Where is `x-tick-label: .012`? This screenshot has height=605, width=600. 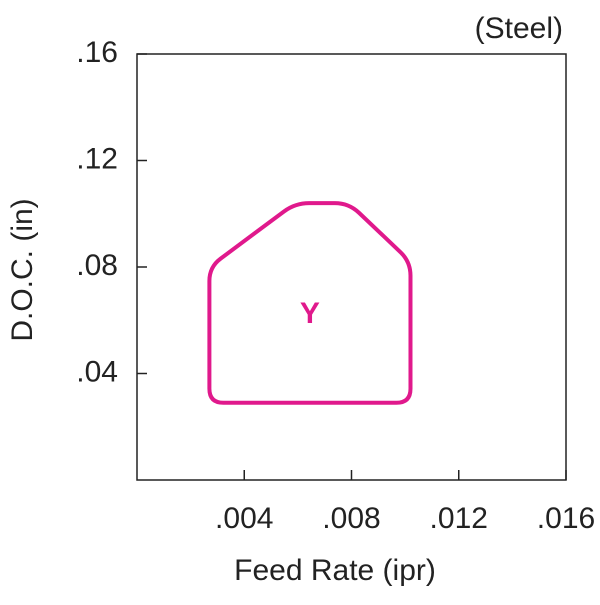
x-tick-label: .012 is located at coordinates (459, 518).